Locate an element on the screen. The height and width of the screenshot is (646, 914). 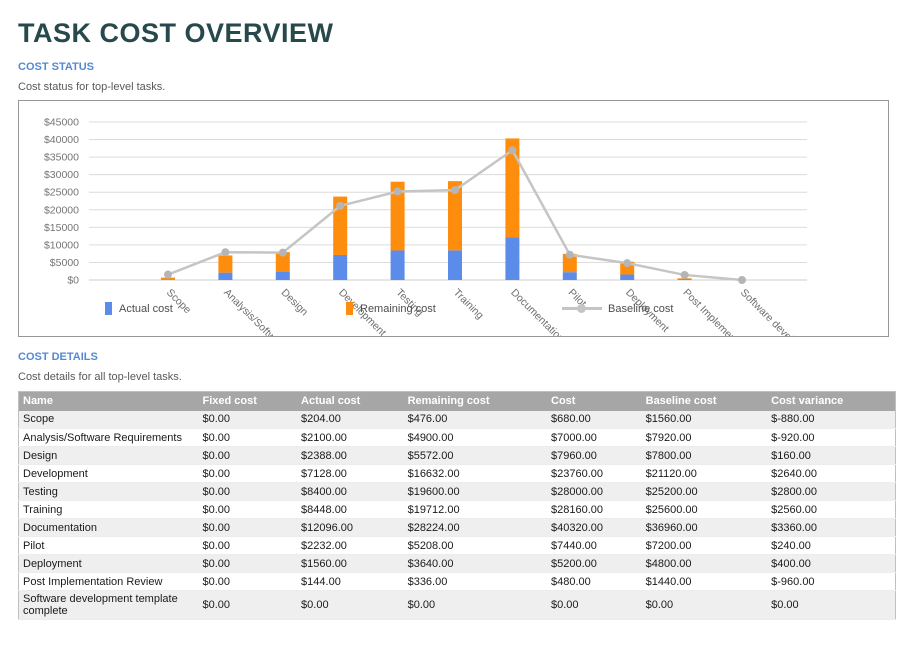
y-axis-label: $5000 is located at coordinates (64, 263).